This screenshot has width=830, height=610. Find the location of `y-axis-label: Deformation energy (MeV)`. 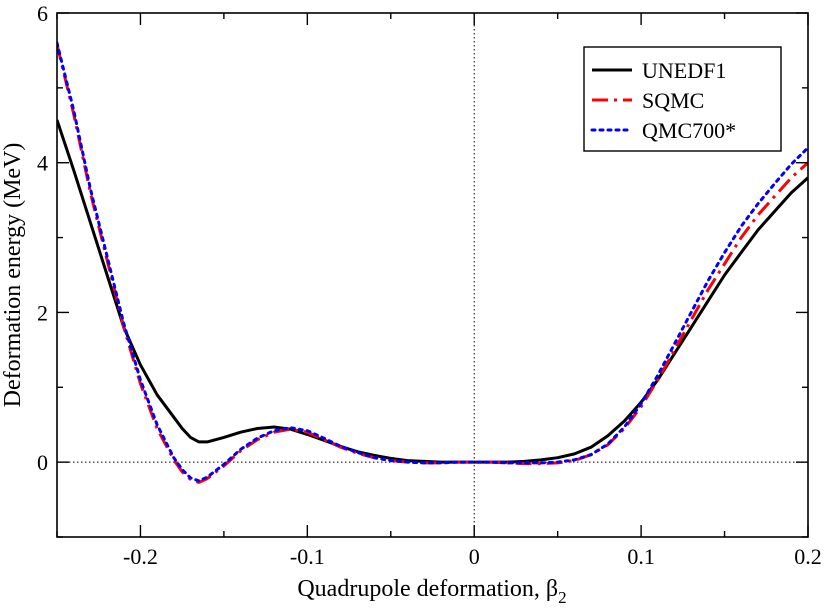

y-axis-label: Deformation energy (MeV) is located at coordinates (13, 275).